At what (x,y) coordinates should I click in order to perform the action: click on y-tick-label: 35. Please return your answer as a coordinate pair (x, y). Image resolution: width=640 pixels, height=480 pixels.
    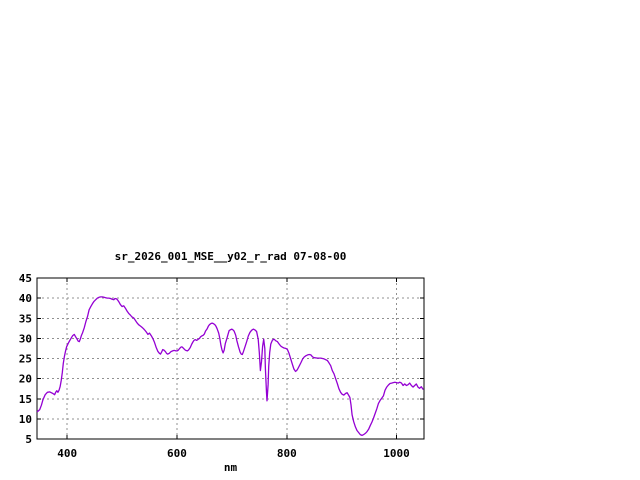
    Looking at the image, I should click on (25, 318).